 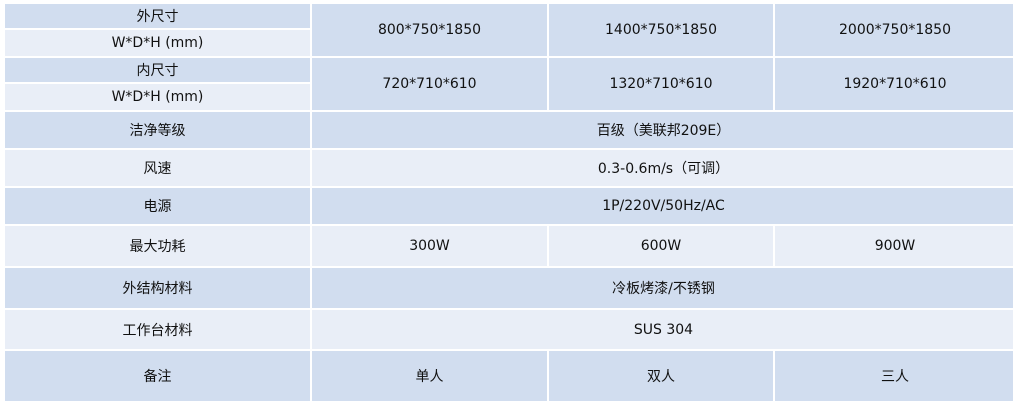 I want to click on outer-material-label: 外结构材料, so click(x=157, y=288).